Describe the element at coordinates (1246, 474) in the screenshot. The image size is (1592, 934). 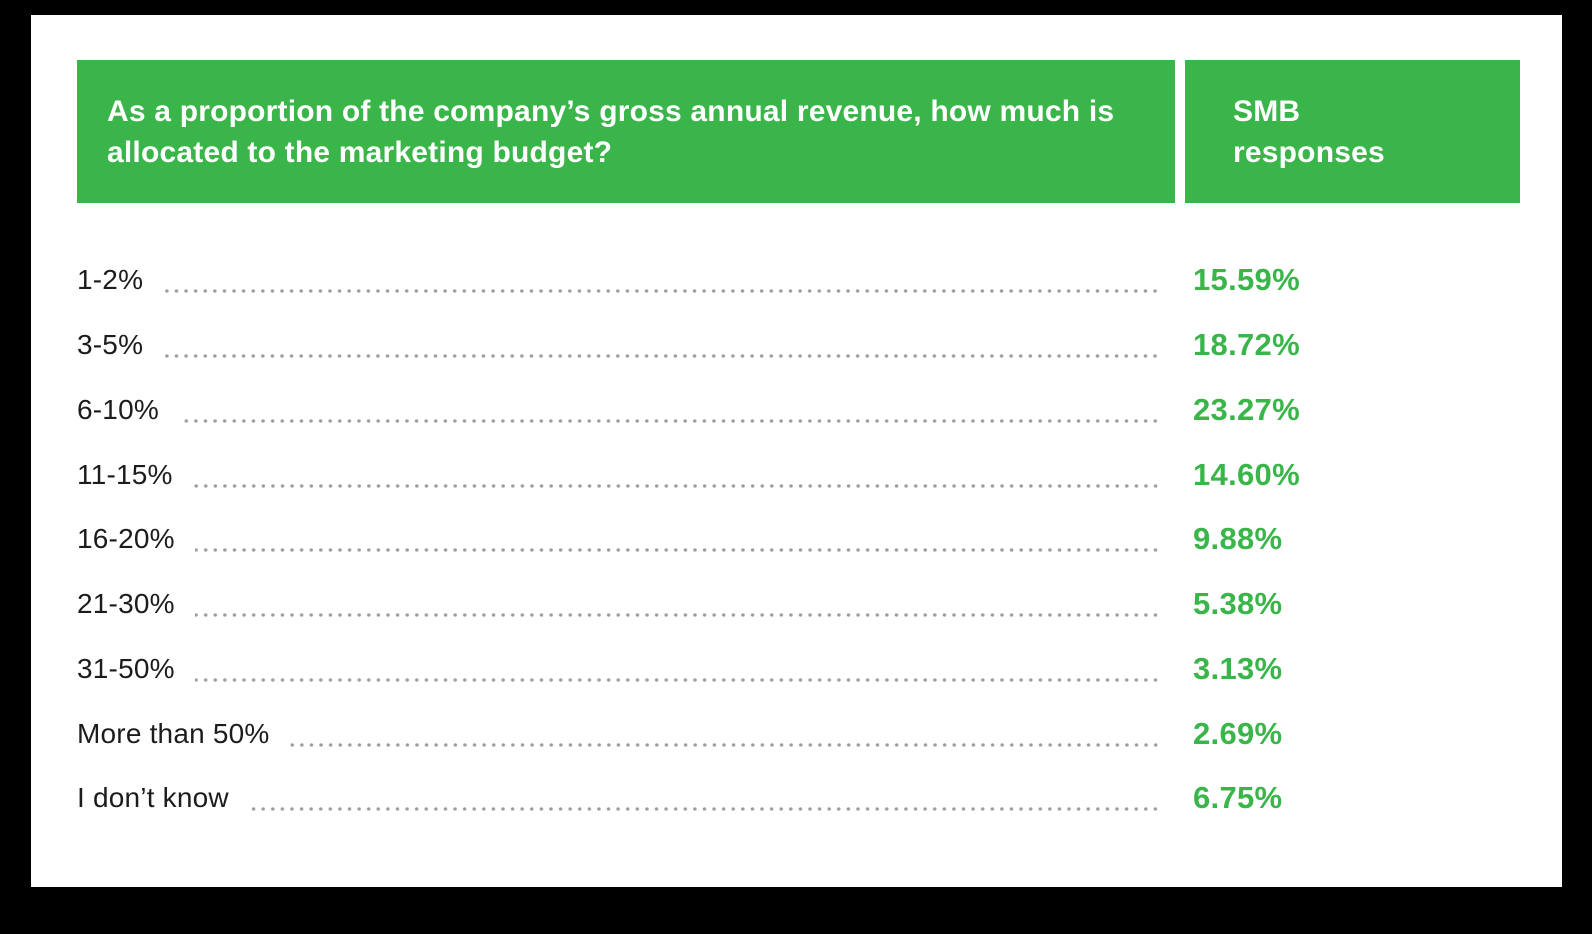
I see `response-value: 14.60%` at that location.